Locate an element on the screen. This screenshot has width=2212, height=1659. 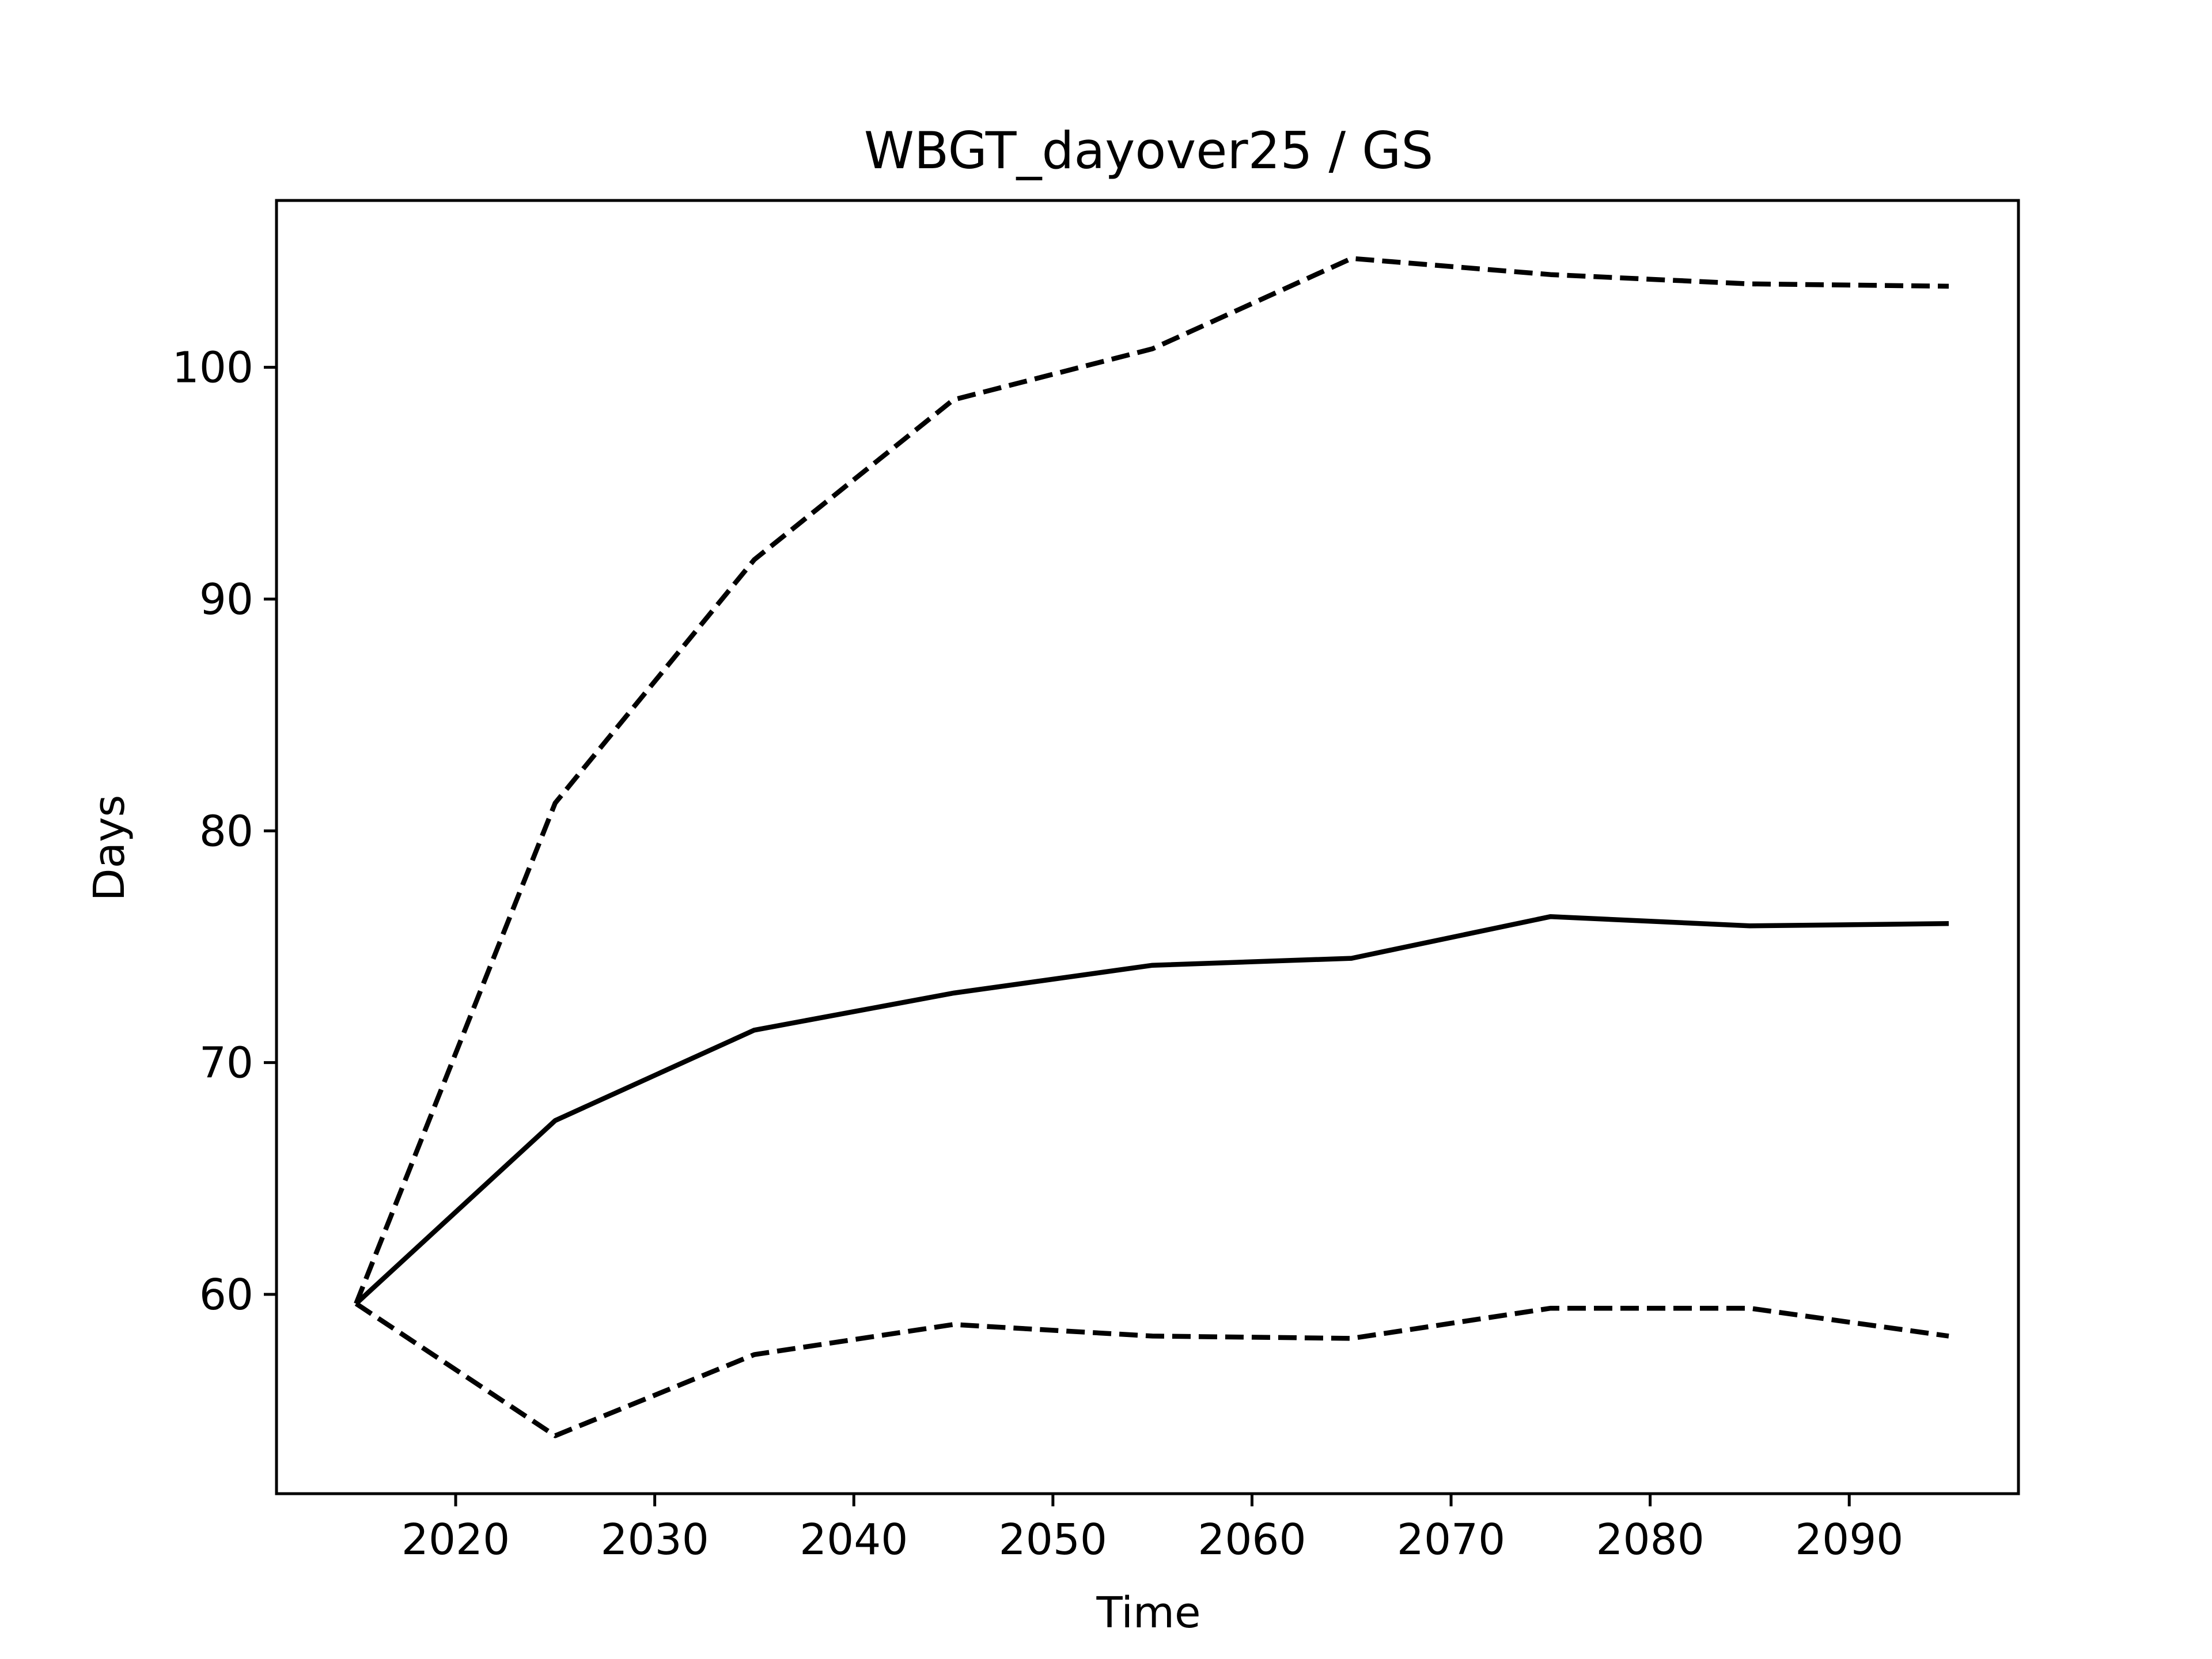
x-tick-label: 2050 is located at coordinates (1053, 1540).